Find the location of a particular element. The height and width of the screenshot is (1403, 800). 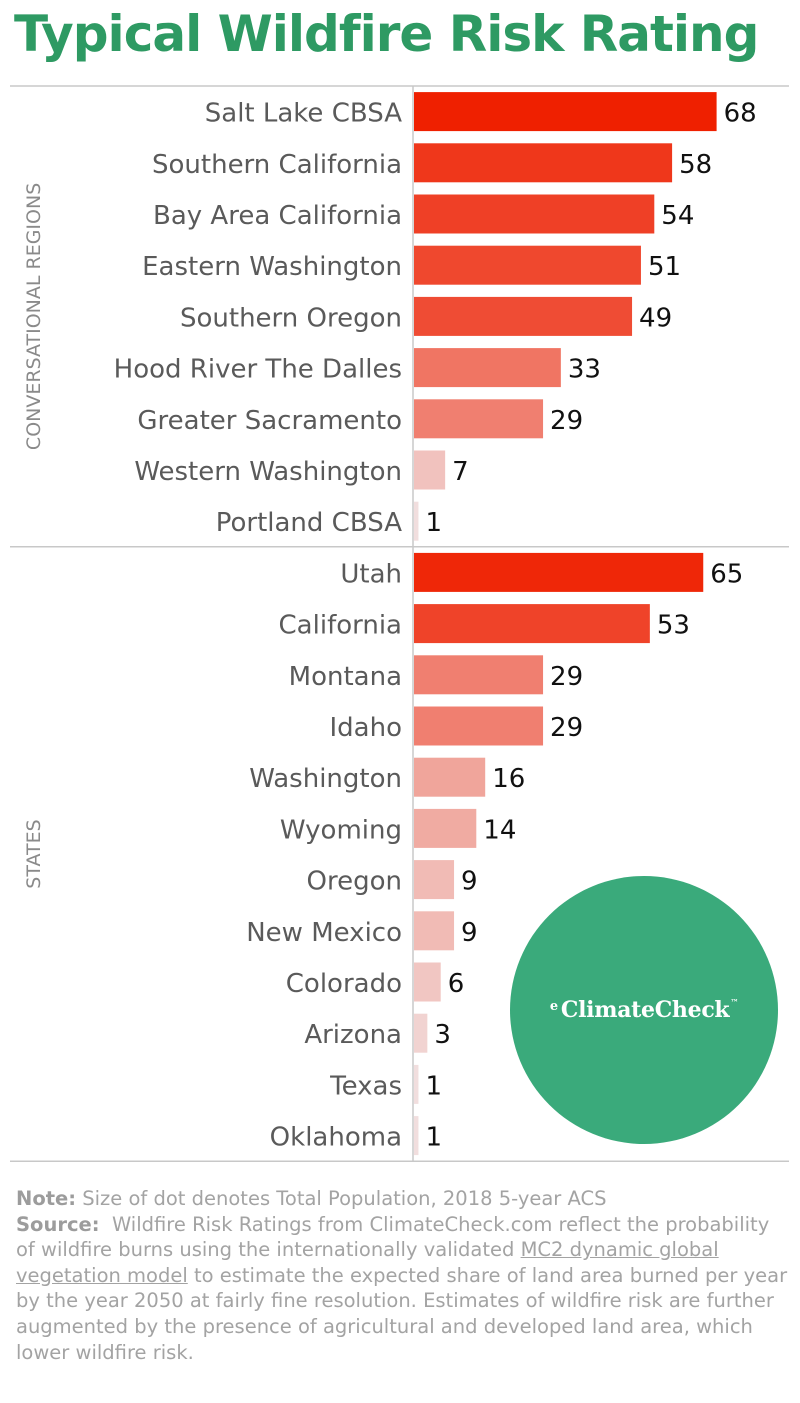

bar-oklahoma is located at coordinates (416, 1136).